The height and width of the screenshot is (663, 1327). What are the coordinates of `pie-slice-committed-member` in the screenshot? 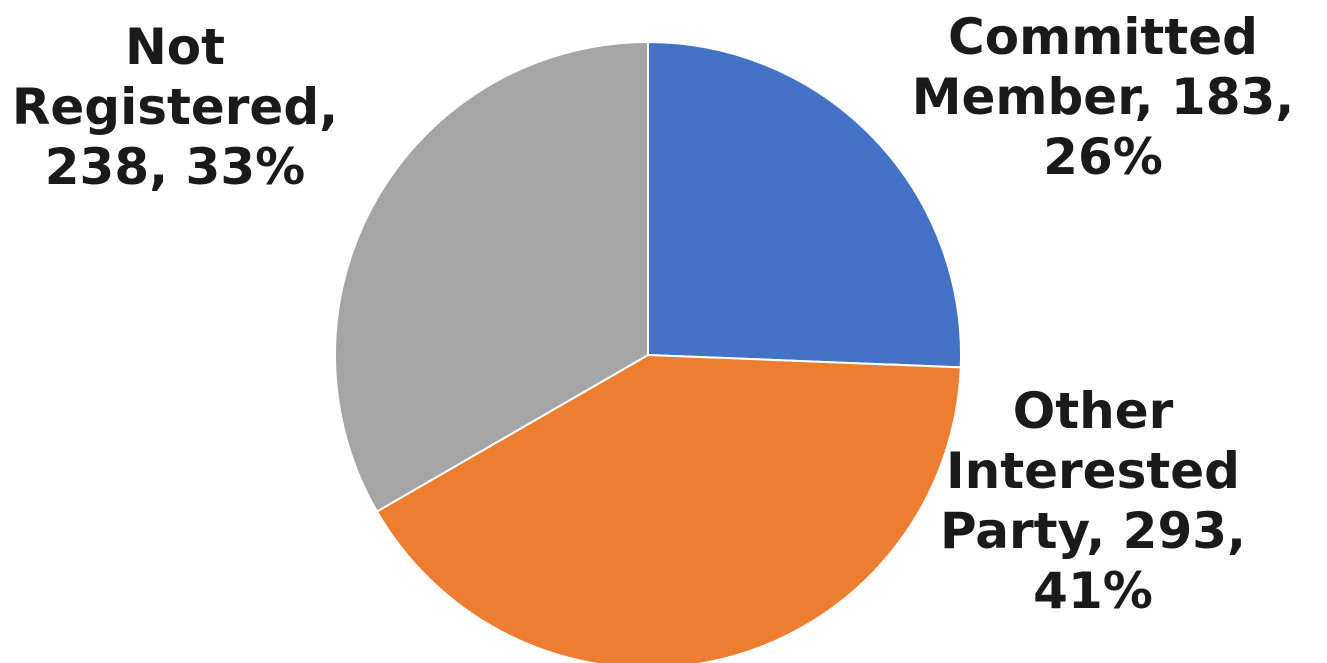 It's located at (804, 204).